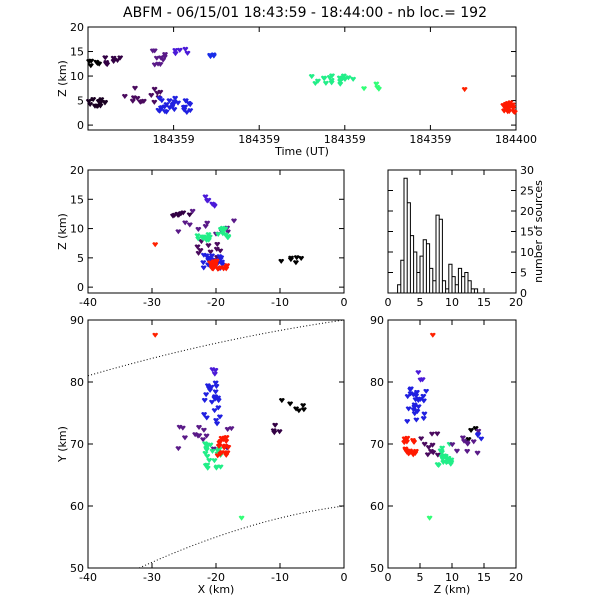  Describe the element at coordinates (62, 444) in the screenshot. I see `plan-view-ylabel: Y (km)` at that location.